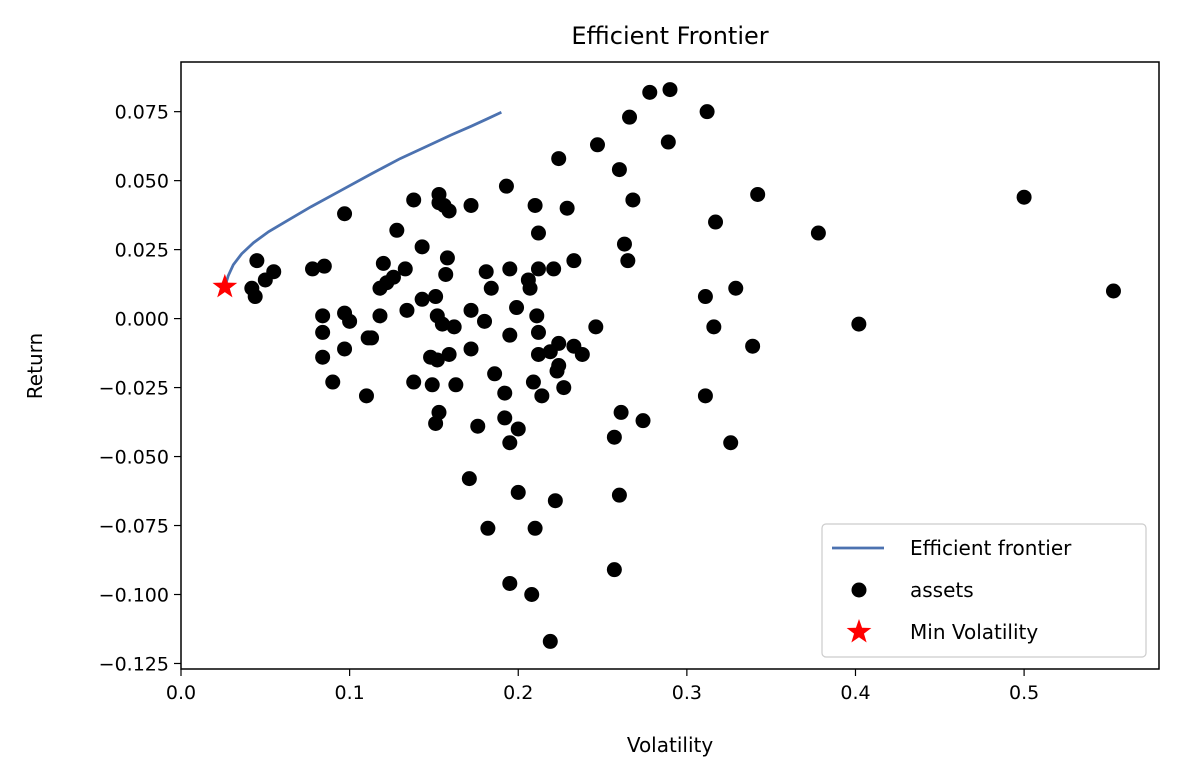  Describe the element at coordinates (670, 745) in the screenshot. I see `x-axis-title: Volatility` at that location.